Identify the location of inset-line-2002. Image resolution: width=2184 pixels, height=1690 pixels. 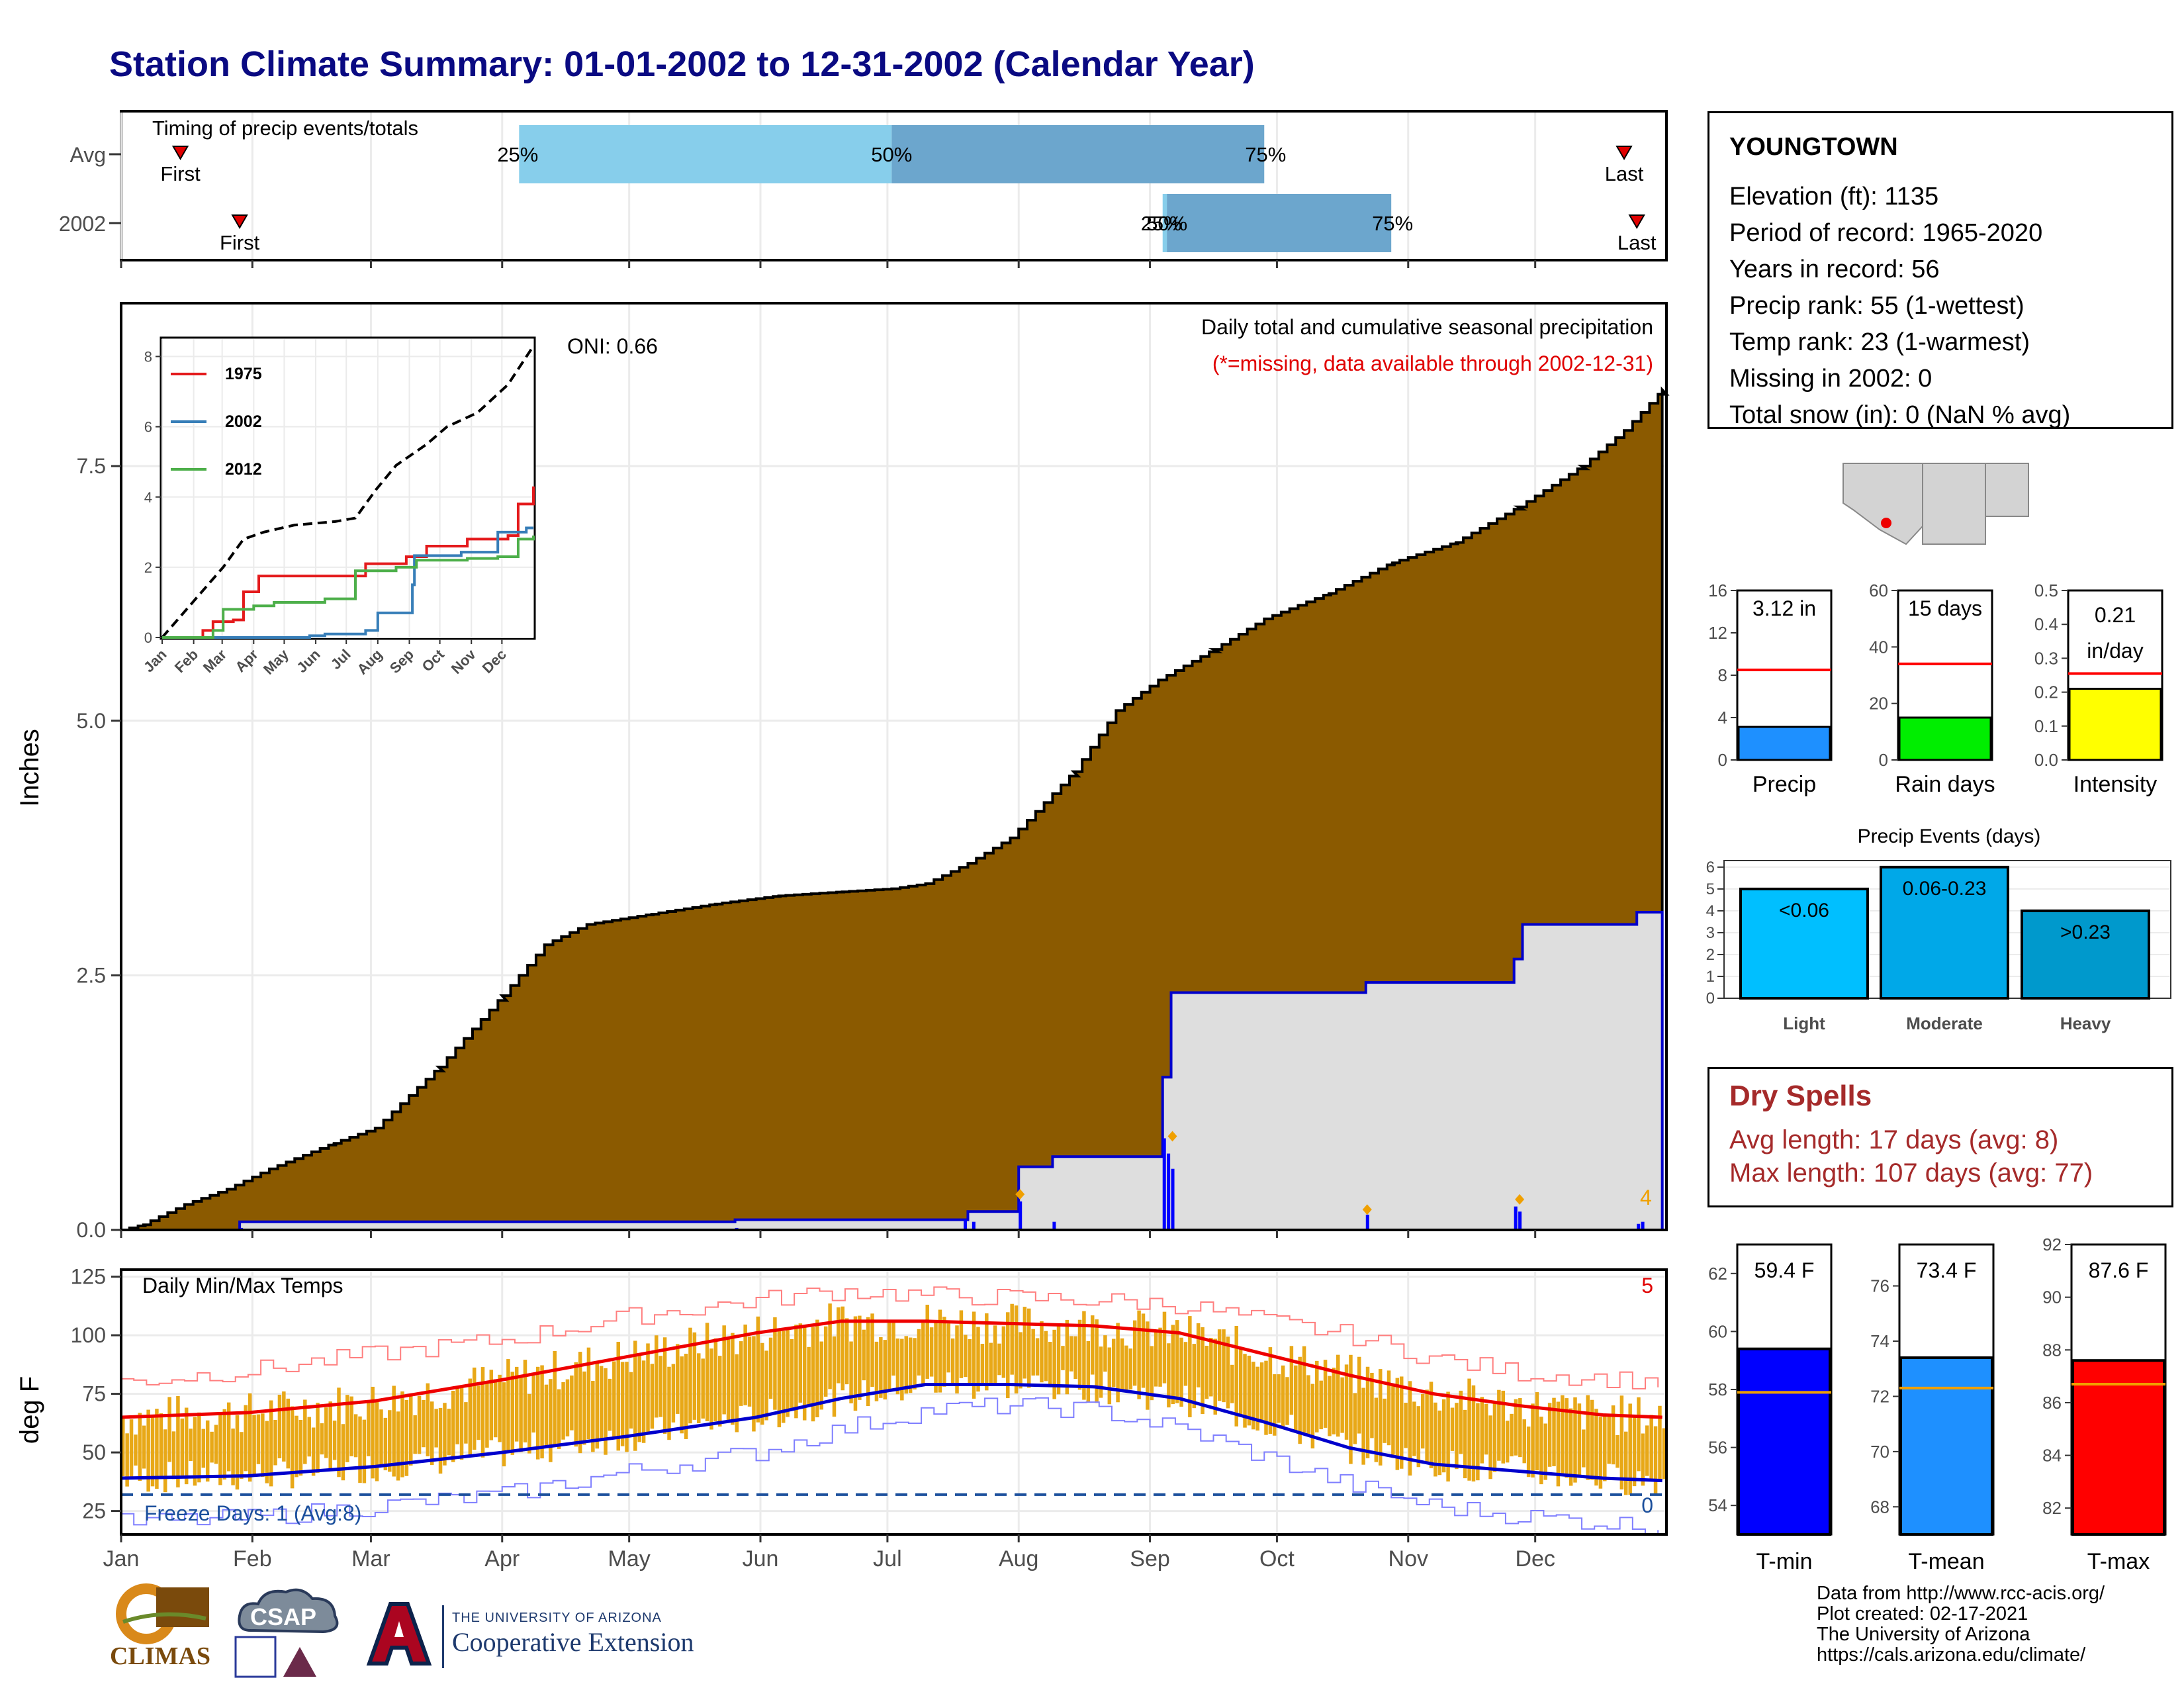
(348, 583).